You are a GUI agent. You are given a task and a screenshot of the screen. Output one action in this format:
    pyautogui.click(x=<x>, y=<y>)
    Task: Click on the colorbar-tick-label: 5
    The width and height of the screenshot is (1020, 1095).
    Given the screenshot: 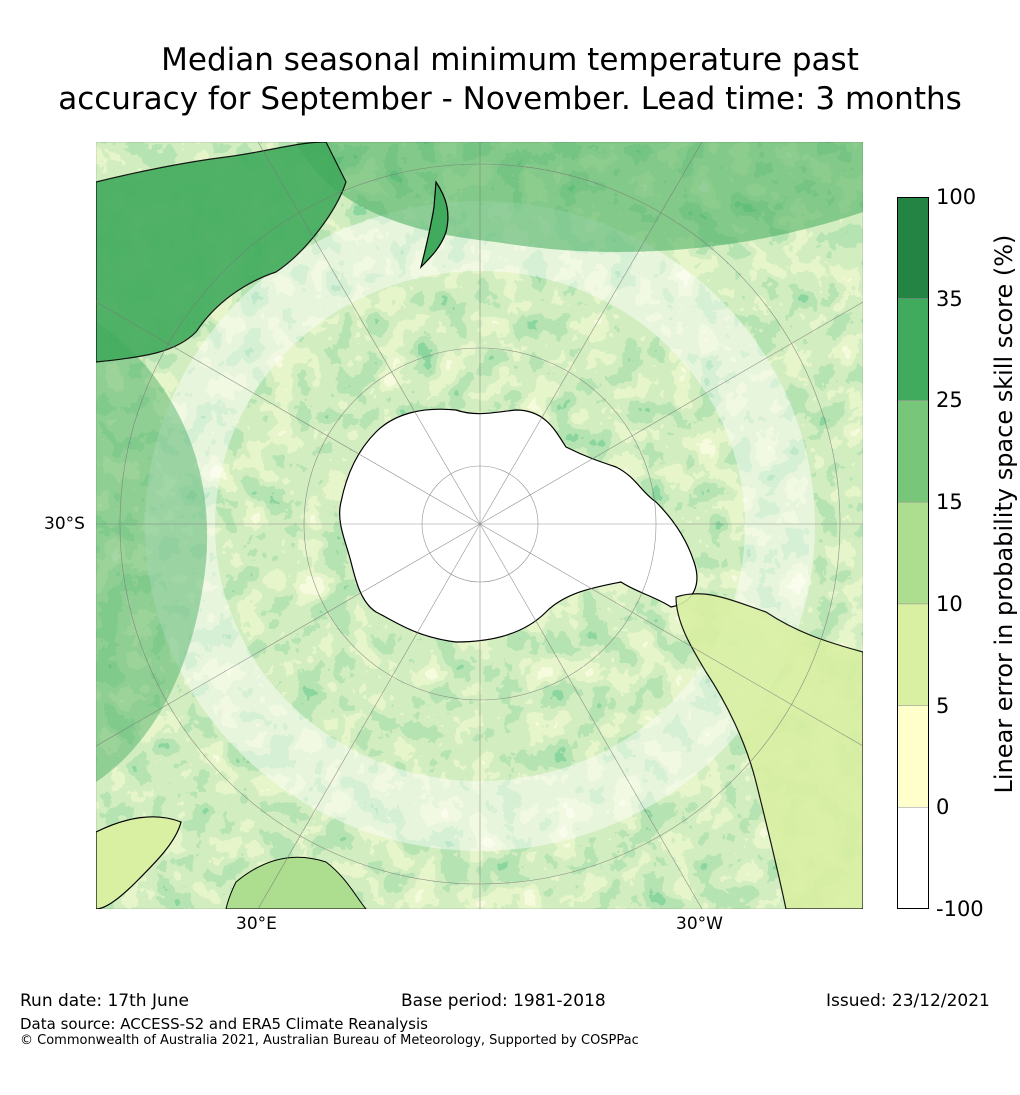 What is the action you would take?
    pyautogui.click(x=943, y=705)
    